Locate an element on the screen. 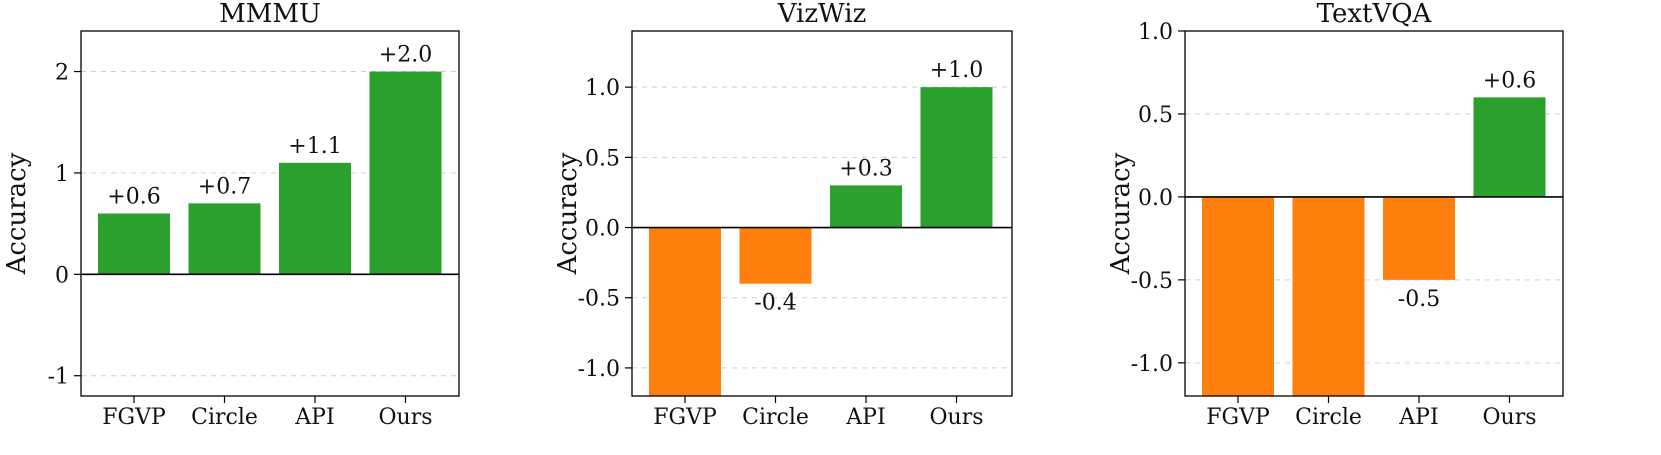  chart-title: TextVQA is located at coordinates (1375, 14).